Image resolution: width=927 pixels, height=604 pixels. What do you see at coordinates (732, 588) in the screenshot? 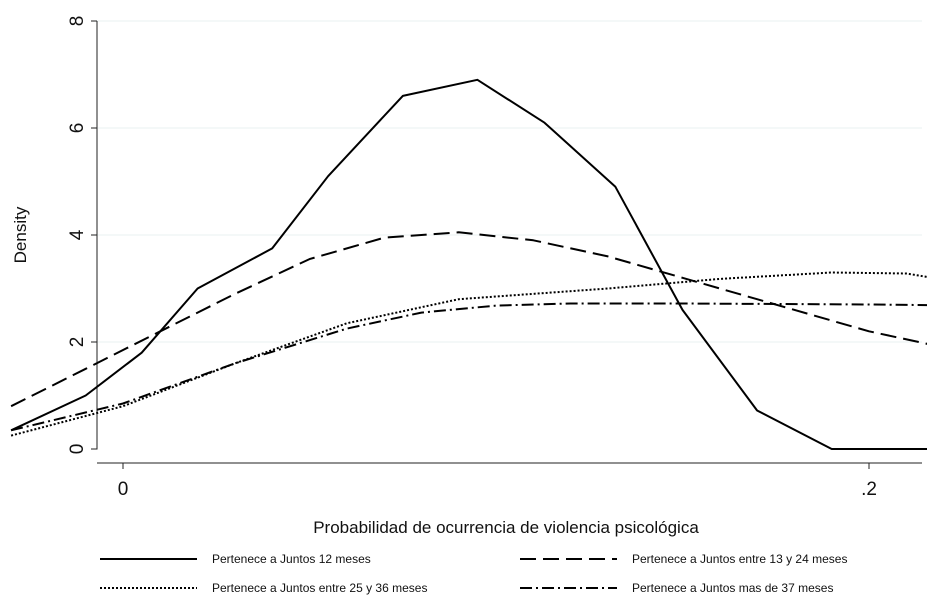
I see `legend-label-4: Pertenece a Juntos mas de 37 meses` at bounding box center [732, 588].